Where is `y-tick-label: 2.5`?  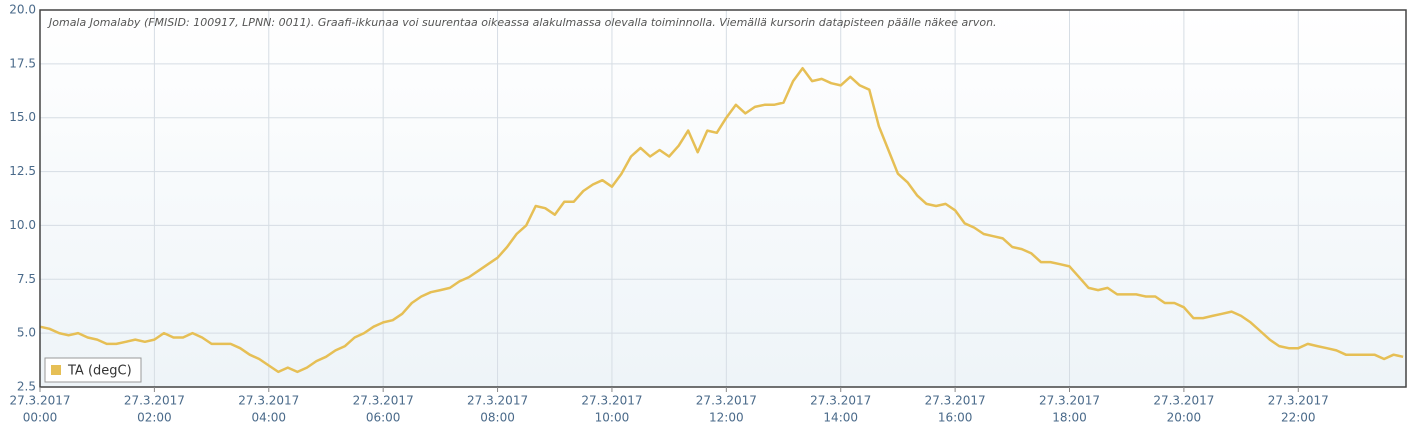 y-tick-label: 2.5 is located at coordinates (26, 387).